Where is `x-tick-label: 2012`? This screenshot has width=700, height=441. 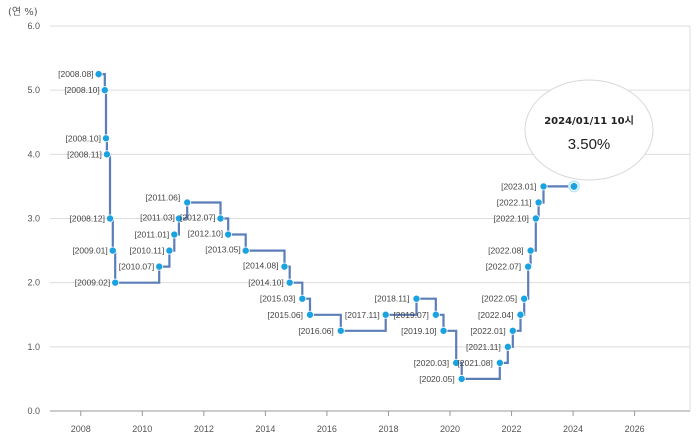 x-tick-label: 2012 is located at coordinates (204, 429).